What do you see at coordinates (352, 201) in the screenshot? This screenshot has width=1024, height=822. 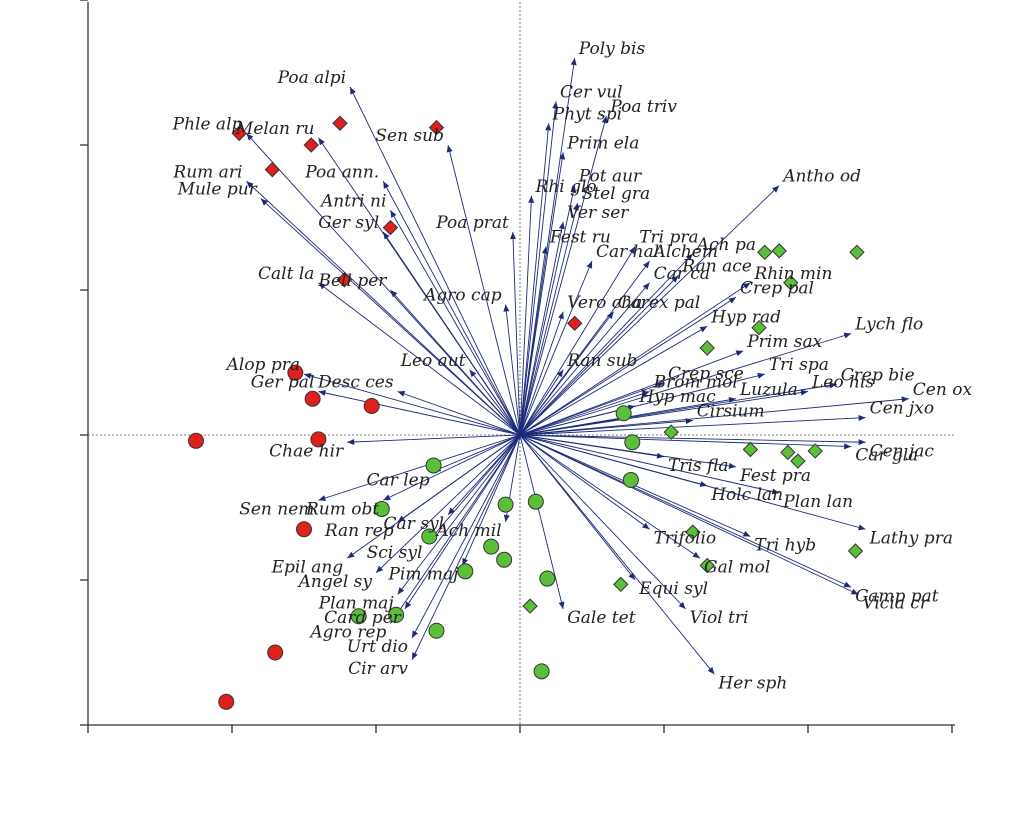 I see `species-label: Antri ni` at bounding box center [352, 201].